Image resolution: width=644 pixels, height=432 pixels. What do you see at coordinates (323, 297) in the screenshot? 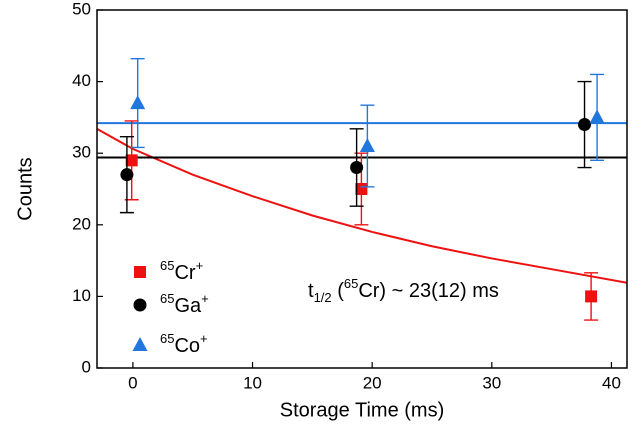
I see `annotation-part: 1/2` at bounding box center [323, 297].